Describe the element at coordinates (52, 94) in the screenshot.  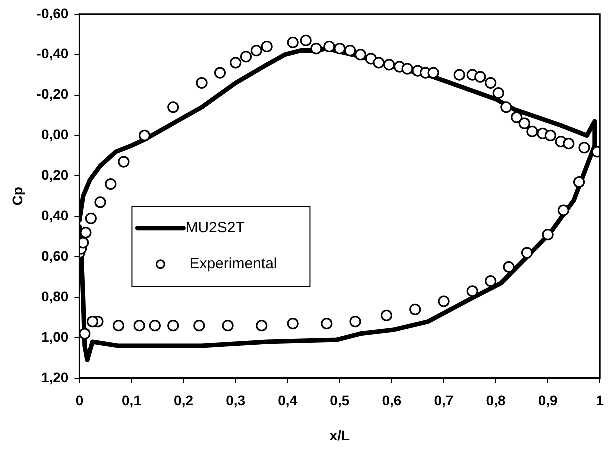
I see `y-tick-label: -0,20` at that location.